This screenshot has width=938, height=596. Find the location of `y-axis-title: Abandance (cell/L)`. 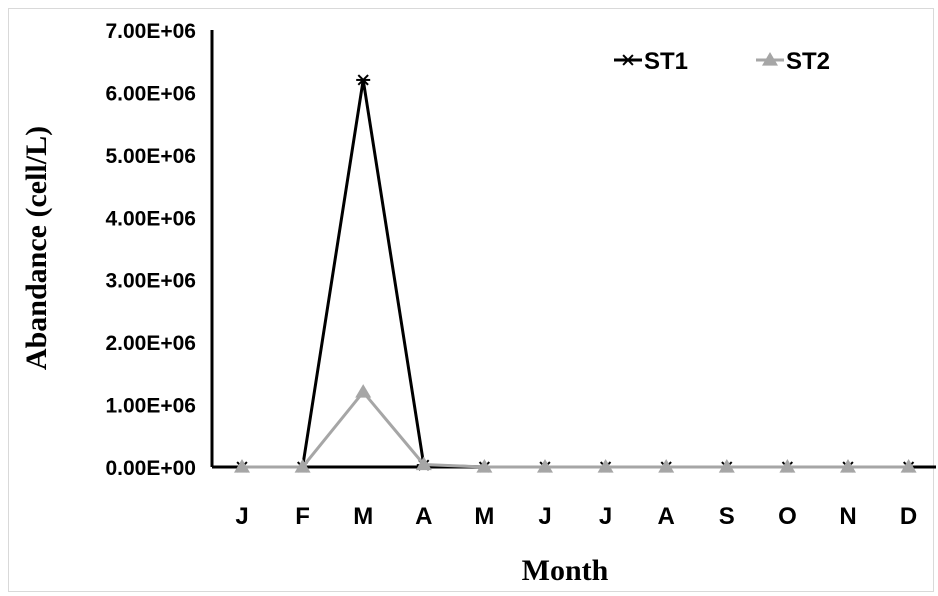

y-axis-title: Abandance (cell/L) is located at coordinates (36, 248).